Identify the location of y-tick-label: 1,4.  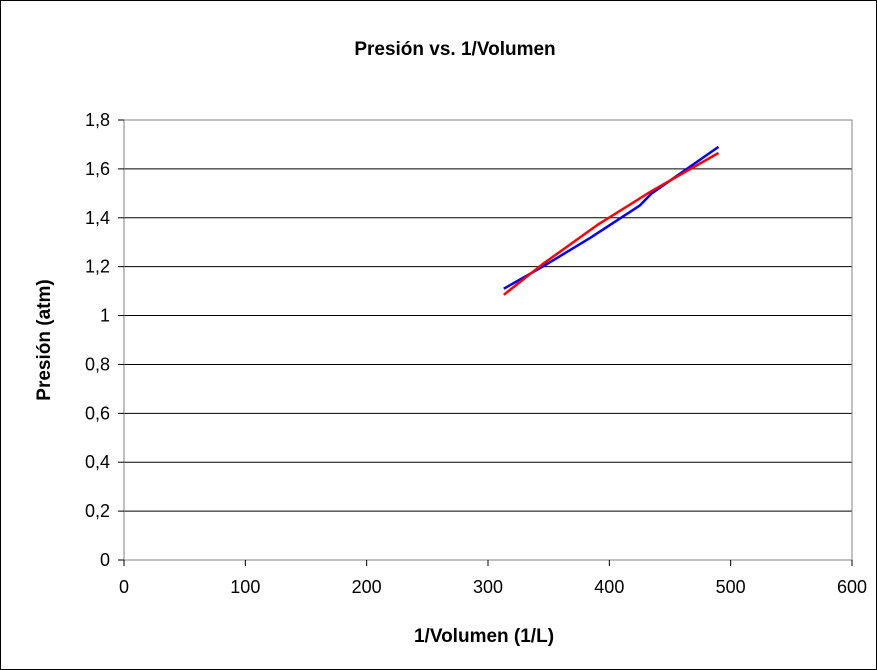
(97, 218).